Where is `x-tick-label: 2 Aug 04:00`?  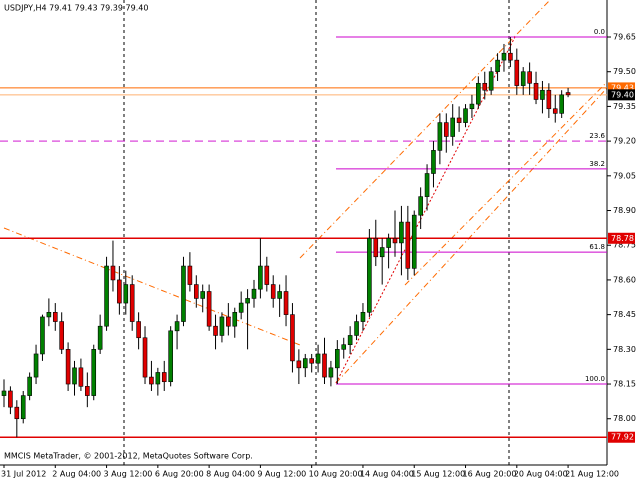
x-tick-label: 2 Aug 04:00 is located at coordinates (76, 474).